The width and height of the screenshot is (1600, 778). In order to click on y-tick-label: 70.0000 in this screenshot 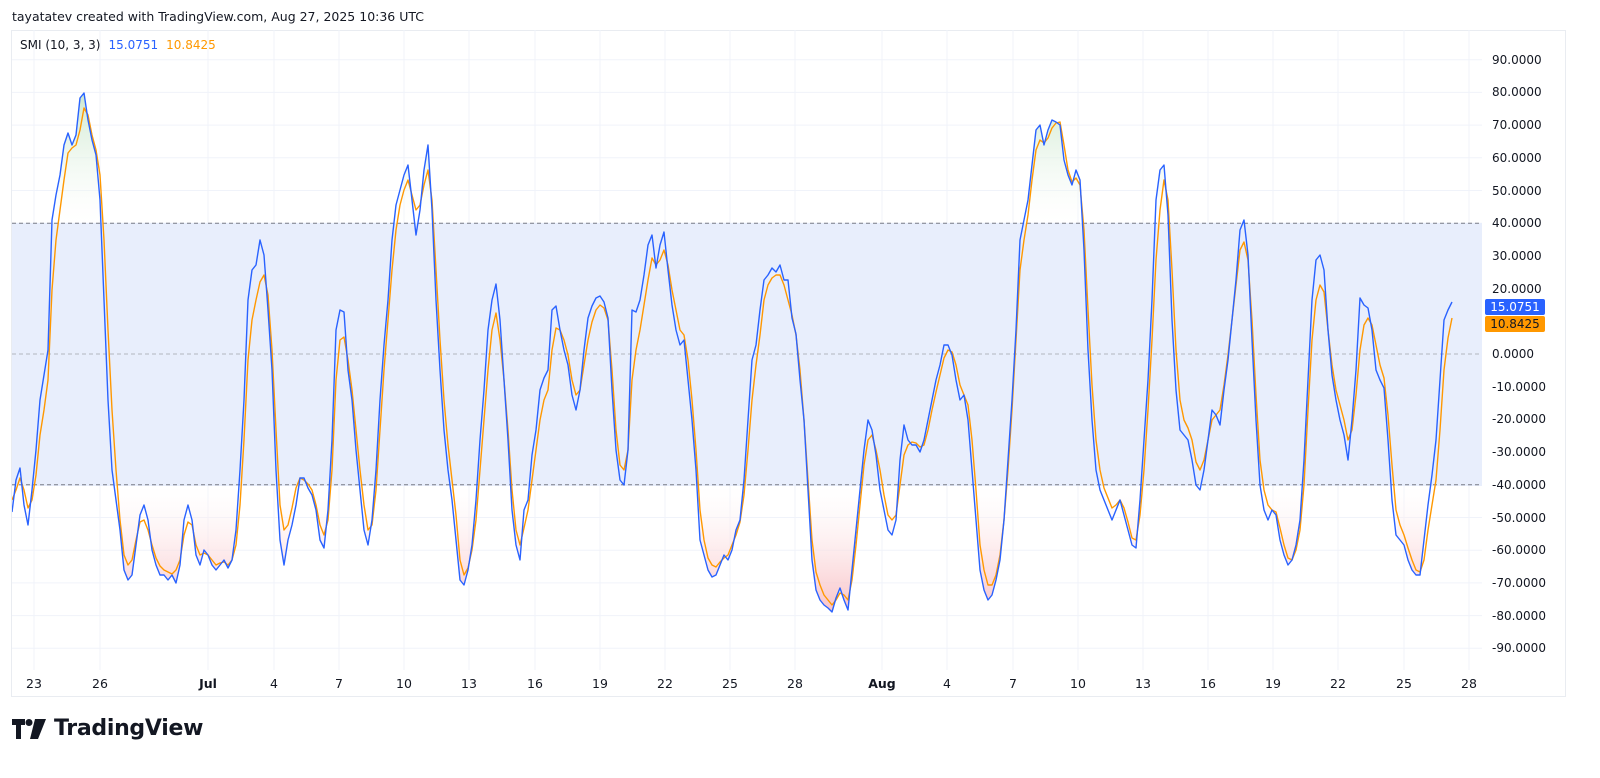, I will do `click(1517, 125)`.